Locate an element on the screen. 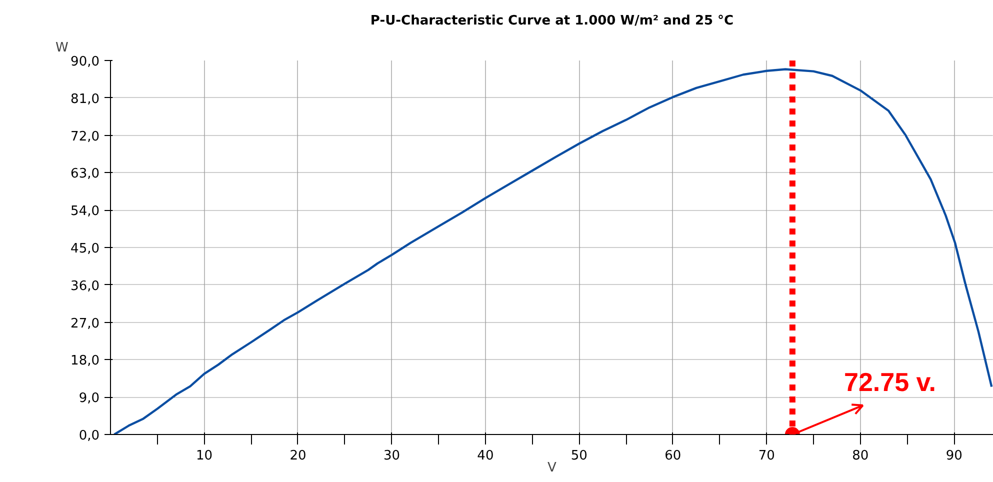  y-tick-label: 54,0 is located at coordinates (85, 212).